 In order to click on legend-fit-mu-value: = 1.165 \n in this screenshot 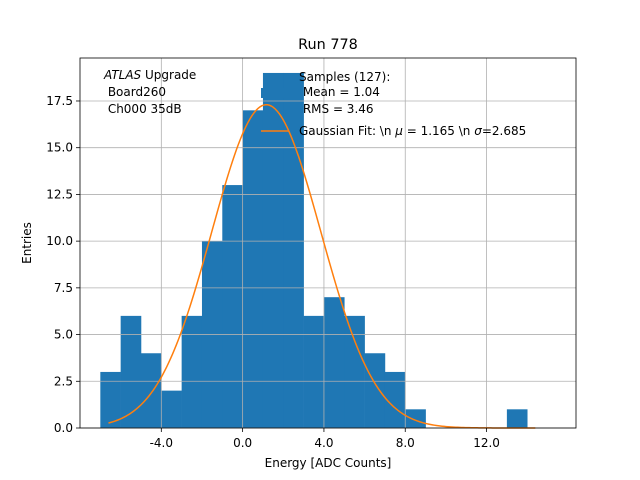, I will do `click(438, 131)`.